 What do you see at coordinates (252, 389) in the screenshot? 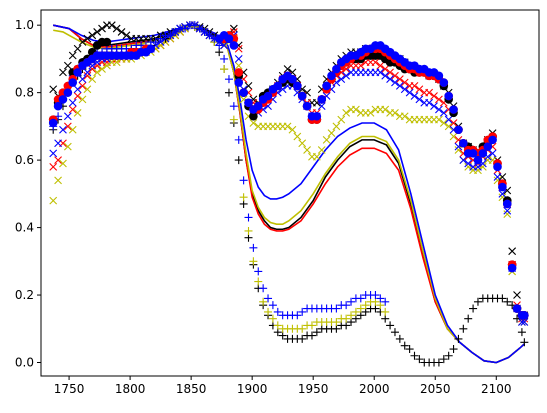
I see `x-tick-label: 1900` at bounding box center [252, 389].